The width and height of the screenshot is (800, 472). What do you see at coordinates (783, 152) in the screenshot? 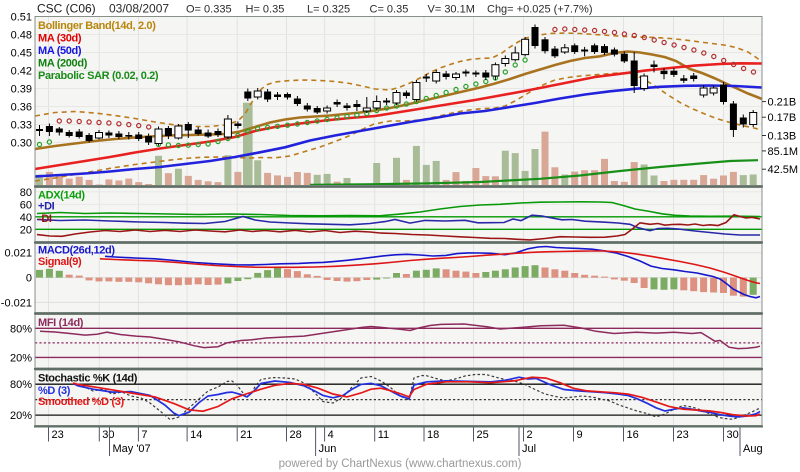
I see `svg-text: 85.1M` at bounding box center [783, 152].